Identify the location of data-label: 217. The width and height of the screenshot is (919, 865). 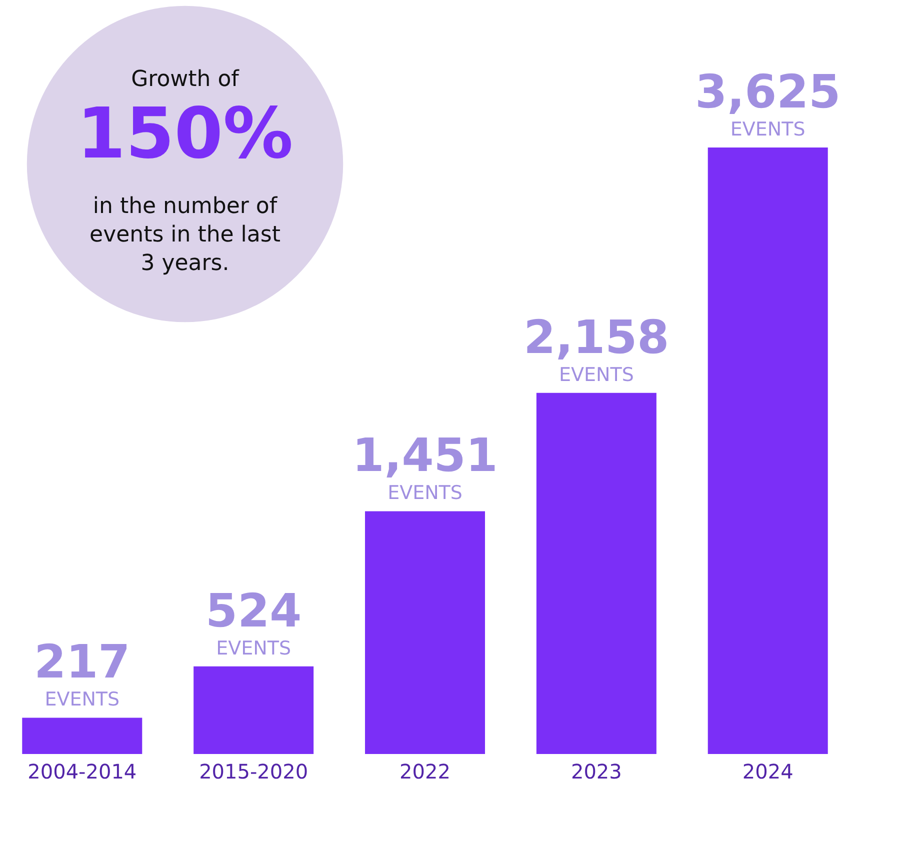
(82, 661).